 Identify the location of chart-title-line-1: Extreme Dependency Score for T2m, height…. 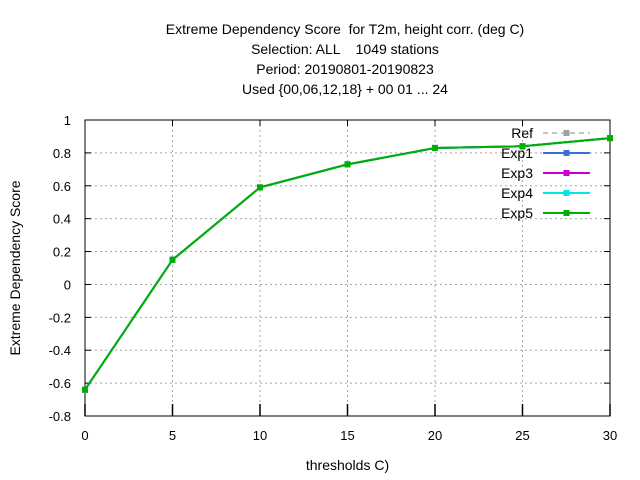
(345, 29).